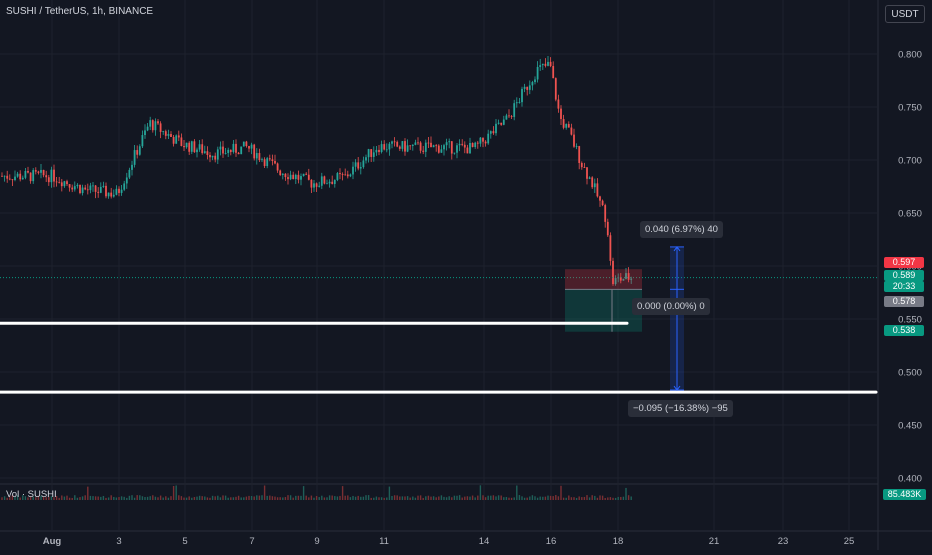  What do you see at coordinates (251, 541) in the screenshot?
I see `x-tick-label: 7` at bounding box center [251, 541].